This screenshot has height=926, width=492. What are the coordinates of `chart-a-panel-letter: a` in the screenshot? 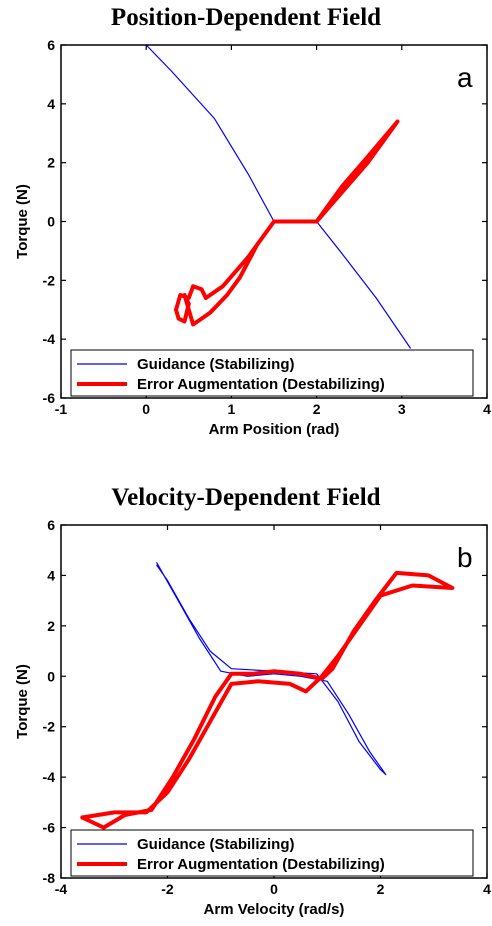 It's located at (465, 77).